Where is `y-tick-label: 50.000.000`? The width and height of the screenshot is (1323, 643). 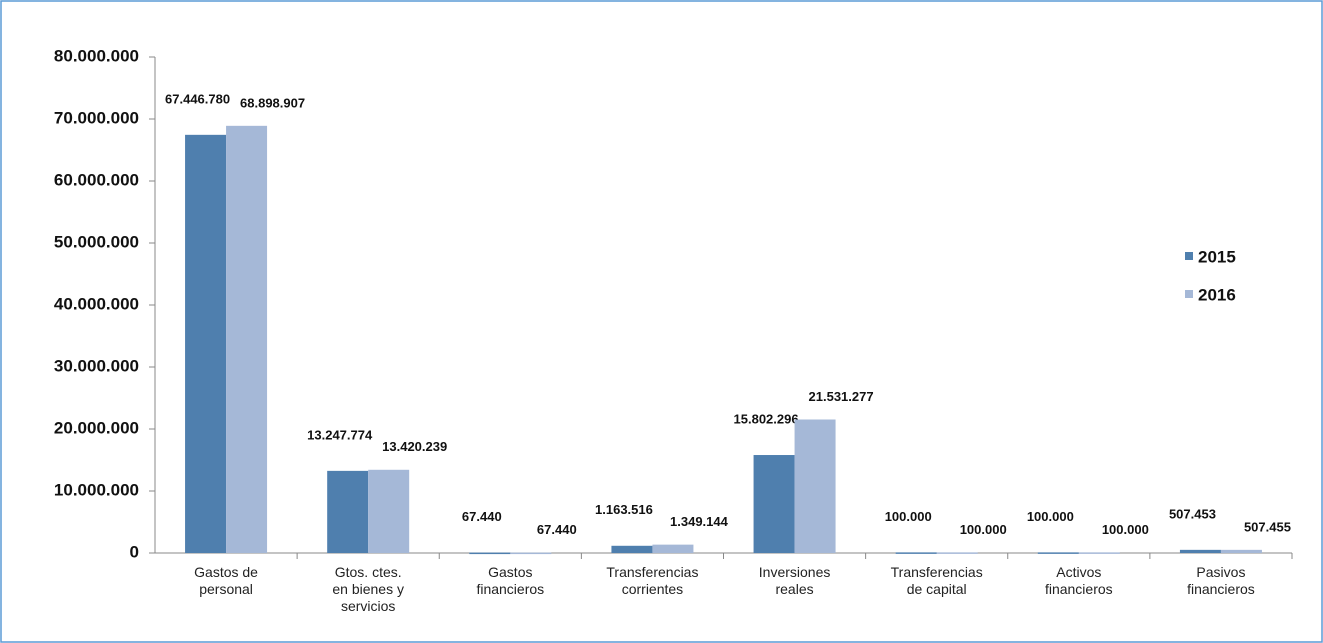 y-tick-label: 50.000.000 is located at coordinates (96, 241).